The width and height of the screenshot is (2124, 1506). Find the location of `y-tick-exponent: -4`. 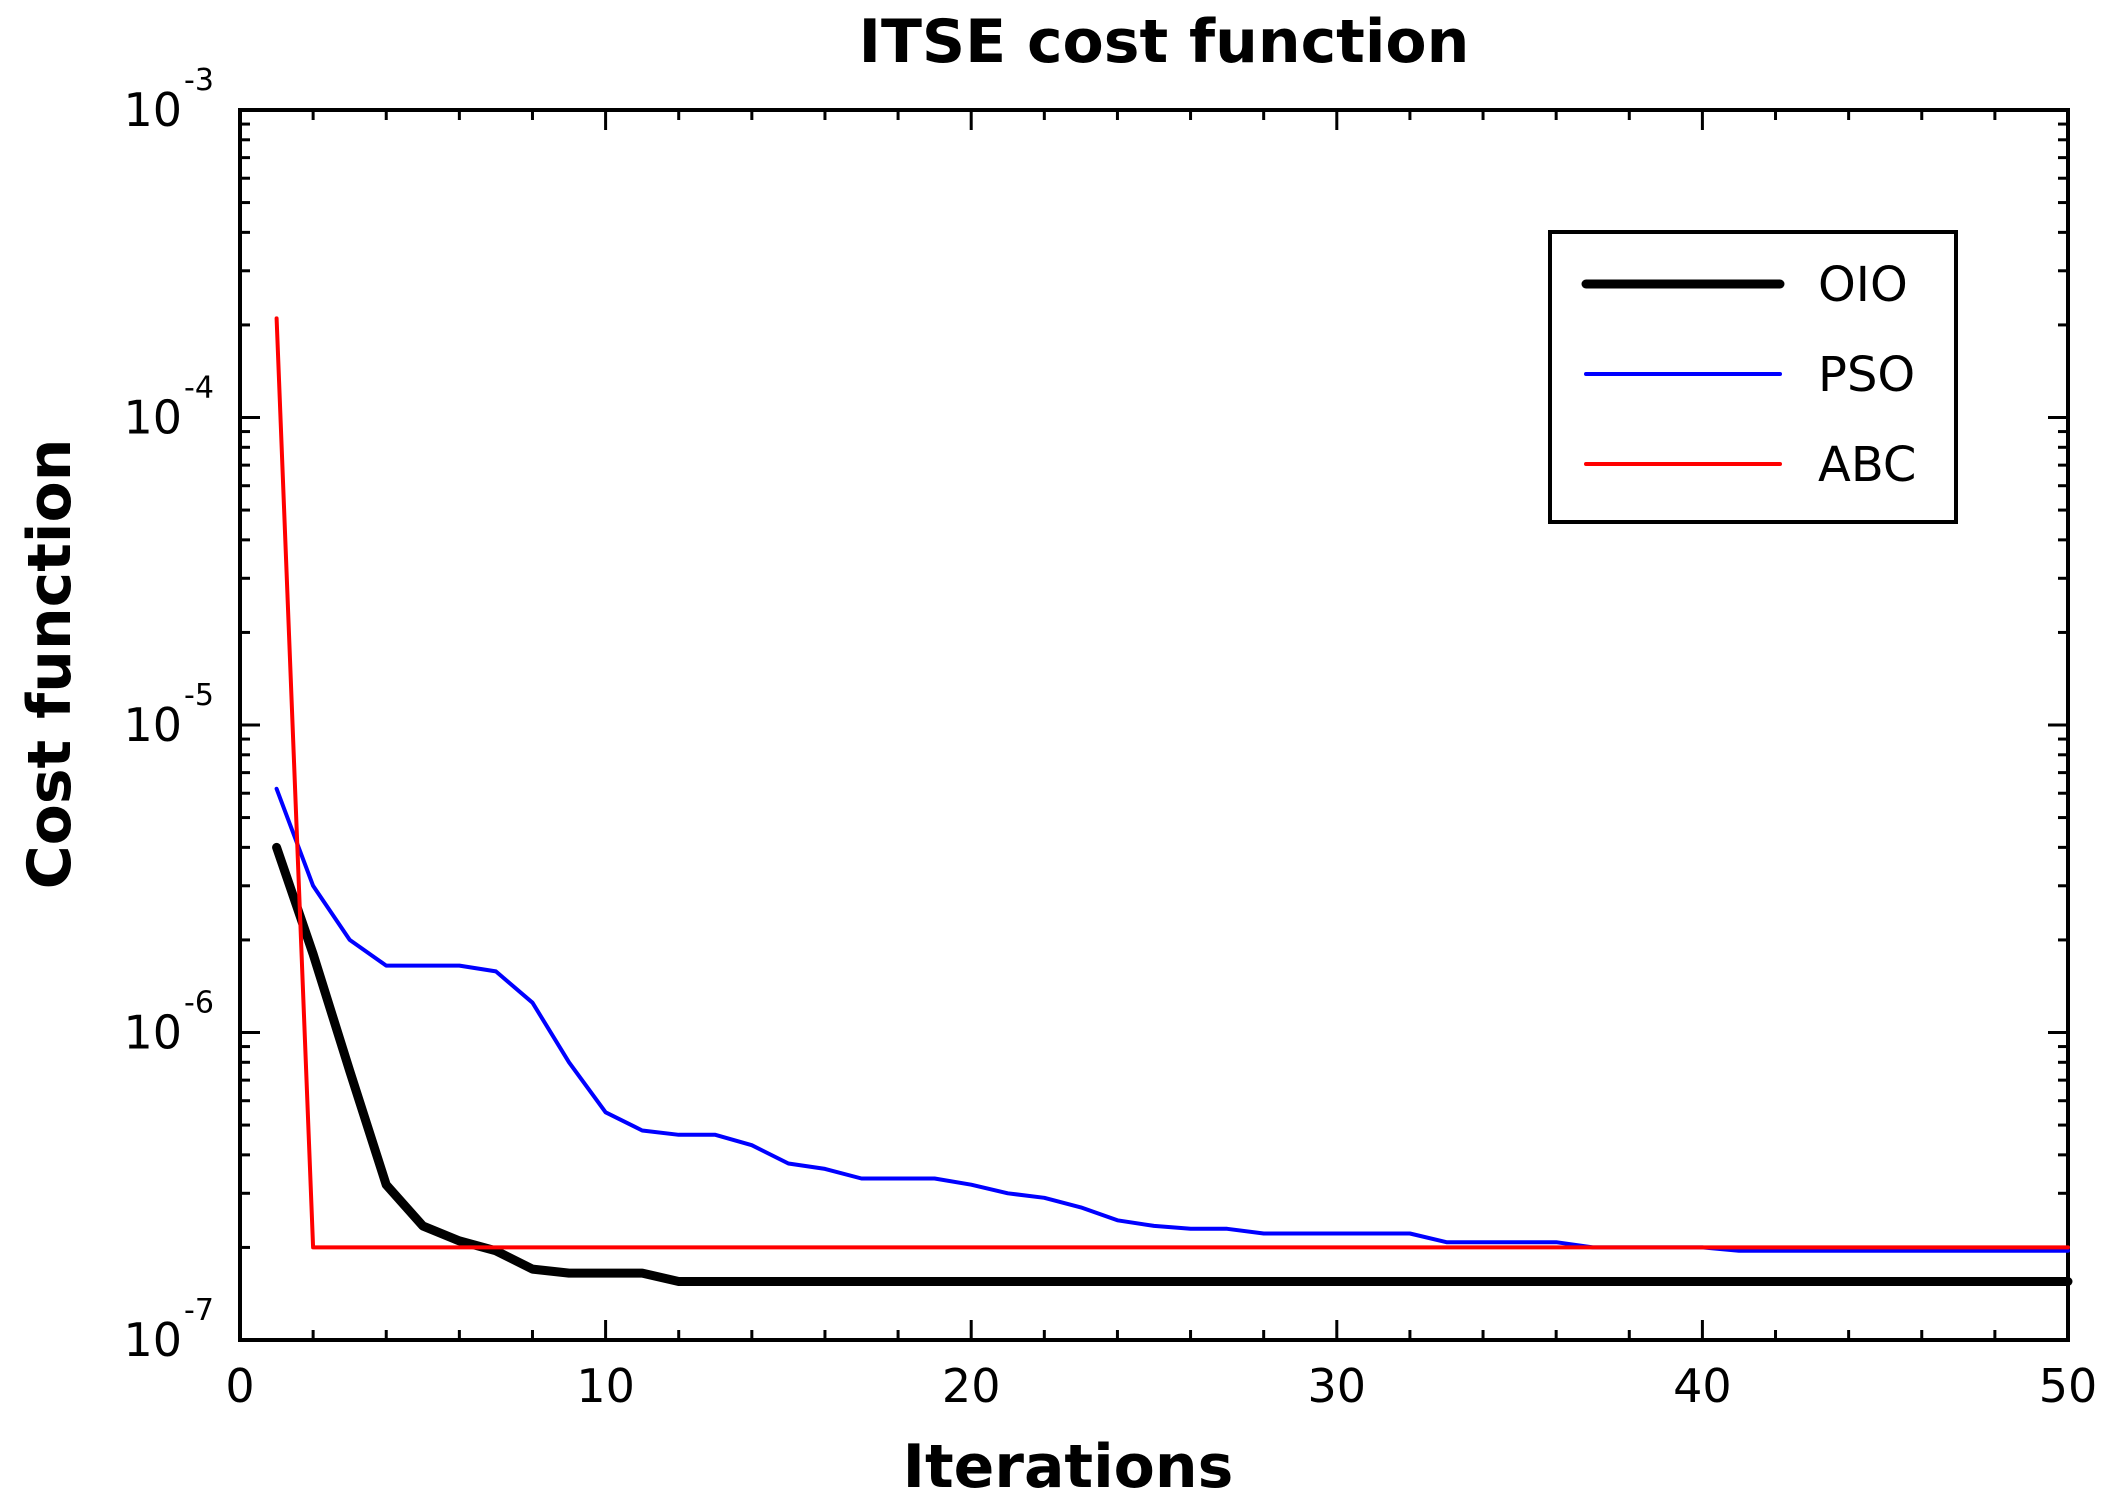

y-tick-exponent: -4 is located at coordinates (199, 388).